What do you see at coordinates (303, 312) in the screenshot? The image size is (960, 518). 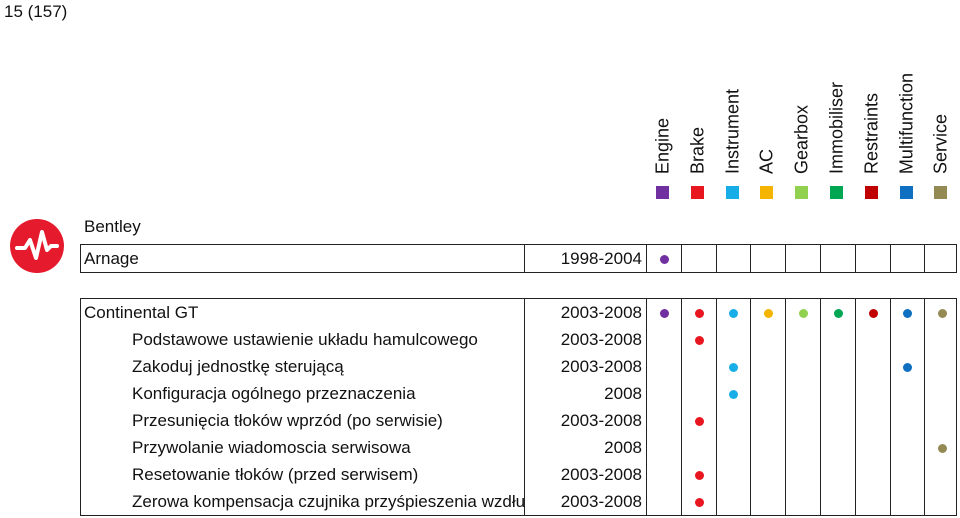 I see `model-name: Continental GT` at bounding box center [303, 312].